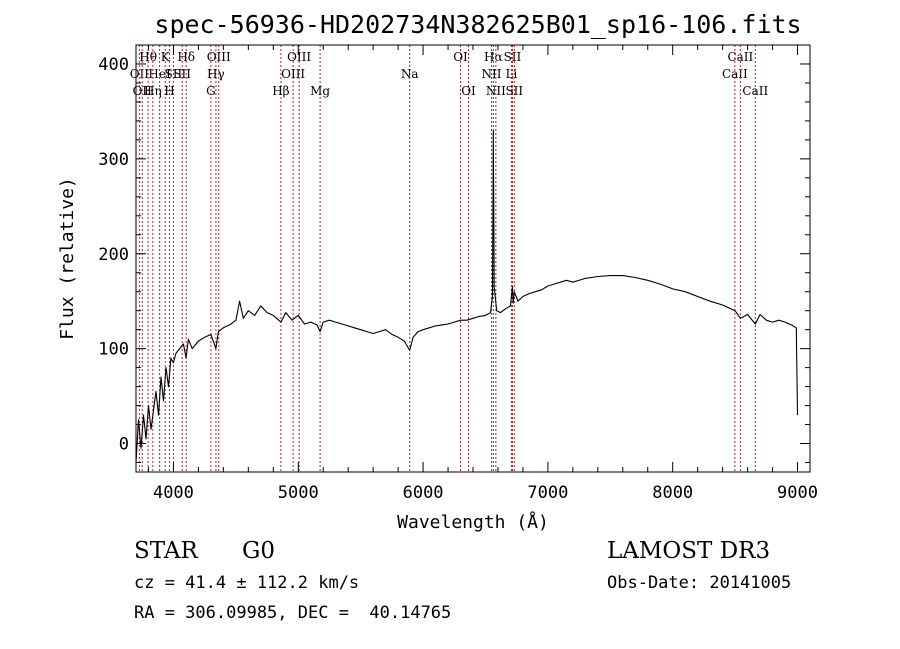 The width and height of the screenshot is (900, 649). I want to click on line-marker-label: Mg, so click(320, 91).